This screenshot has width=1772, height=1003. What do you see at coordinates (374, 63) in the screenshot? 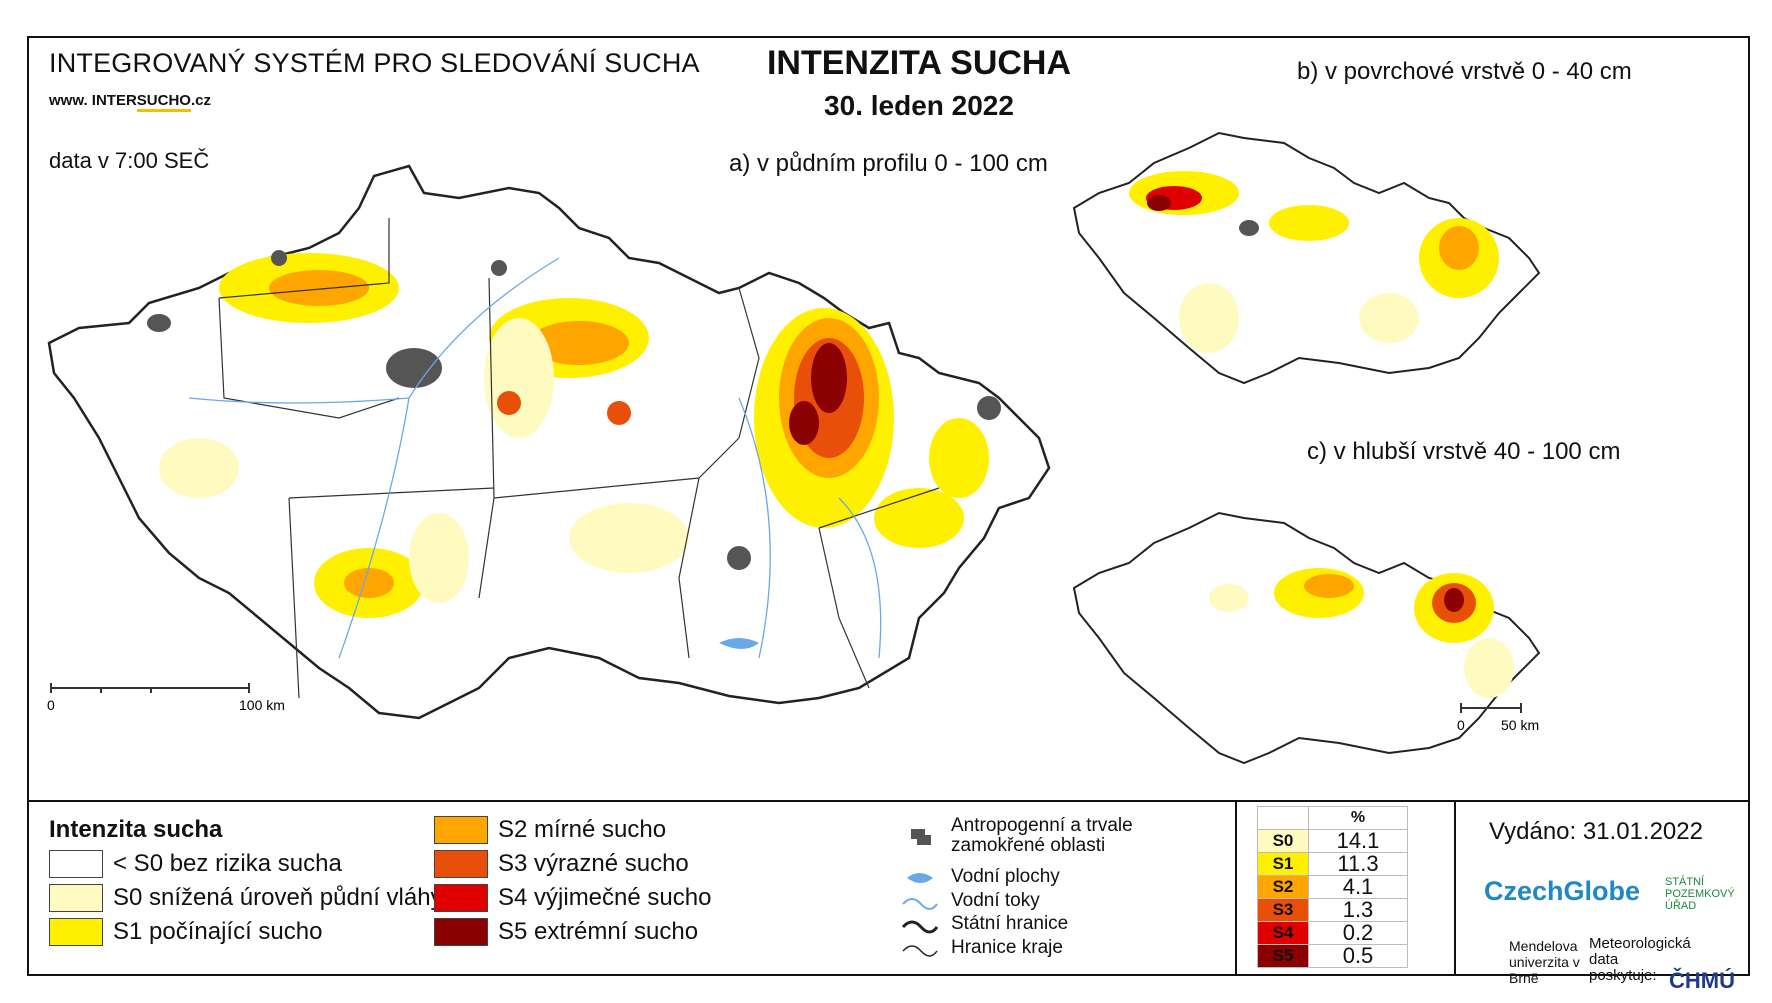
I see `system-name: INTEGROVANÝ SYSTÉM PRO SLEDOVÁNÍ SUCHA` at bounding box center [374, 63].